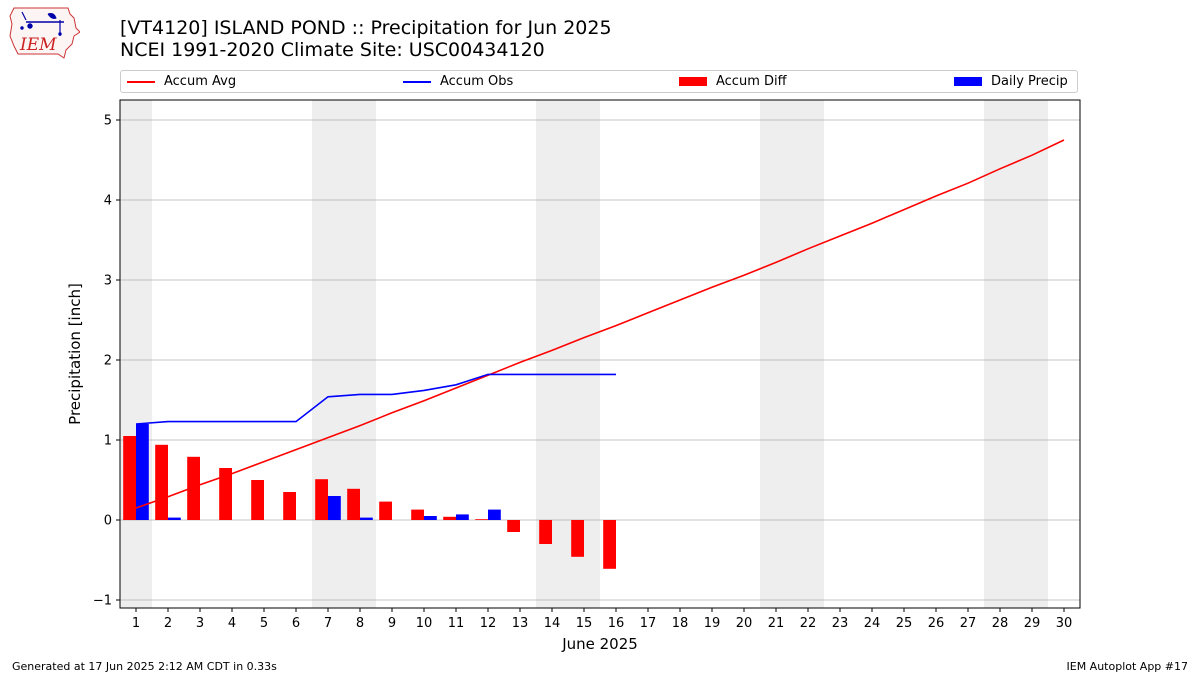 The height and width of the screenshot is (675, 1200). Describe the element at coordinates (840, 623) in the screenshot. I see `x-tick-label: 23` at that location.